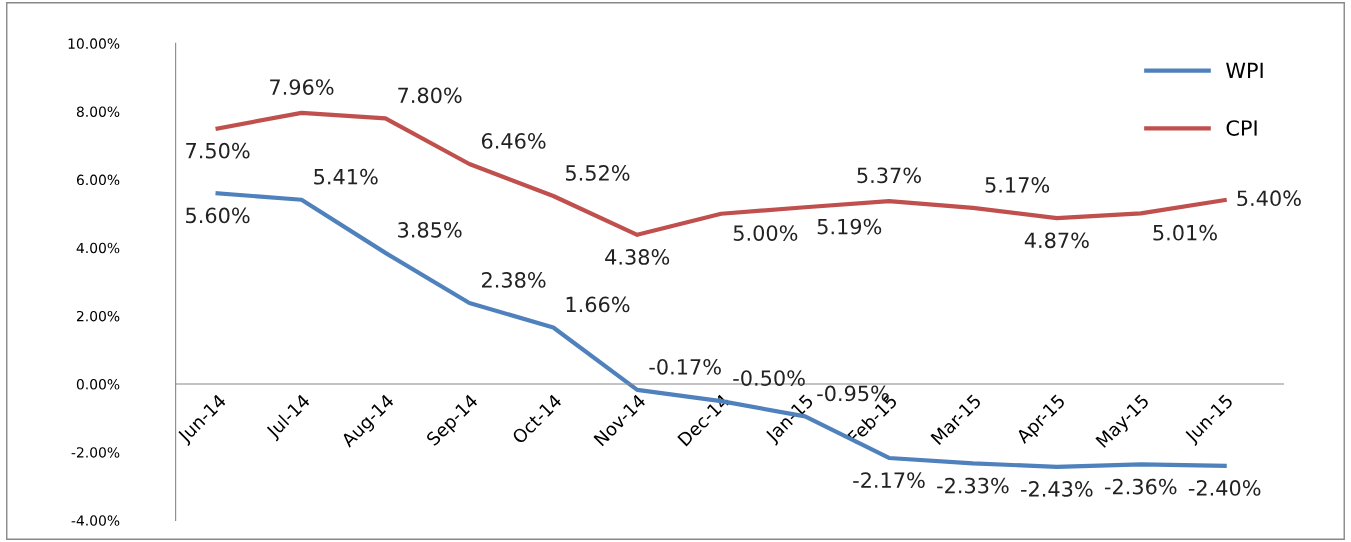 Image resolution: width=1351 pixels, height=542 pixels. I want to click on data-label: -2.36%, so click(1140, 486).